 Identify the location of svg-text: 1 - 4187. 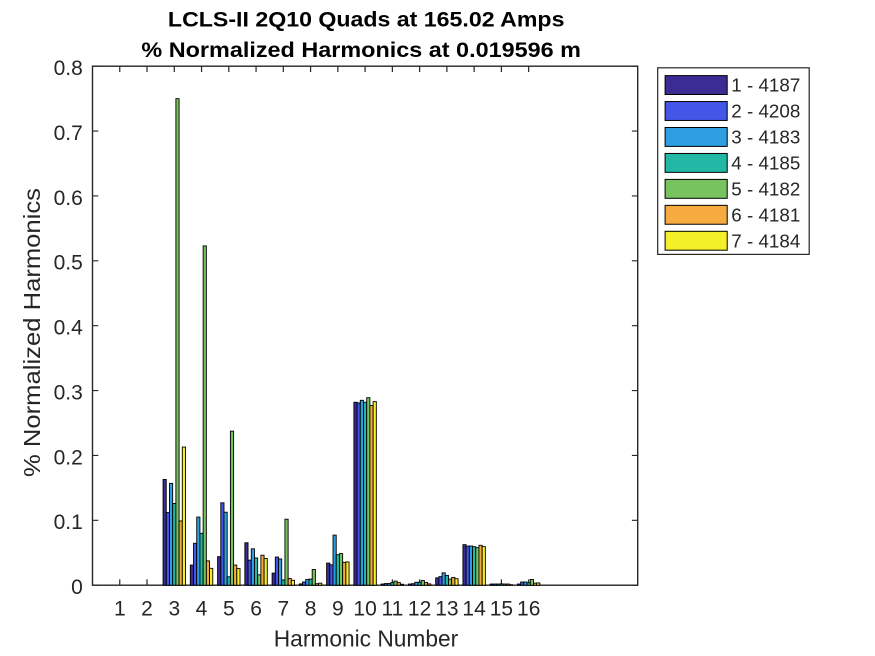
(765, 86).